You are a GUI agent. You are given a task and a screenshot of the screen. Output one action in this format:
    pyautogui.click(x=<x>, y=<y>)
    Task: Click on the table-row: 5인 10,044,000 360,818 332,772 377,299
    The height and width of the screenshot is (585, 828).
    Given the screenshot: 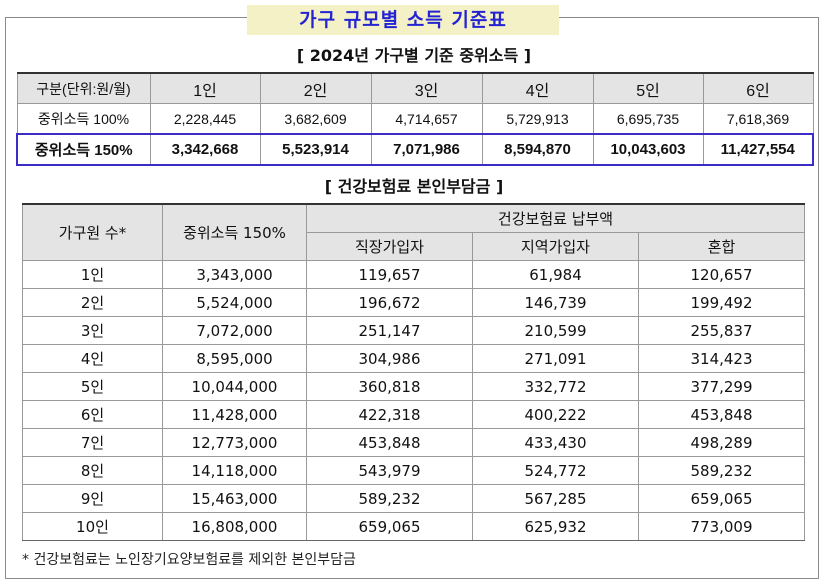 What is the action you would take?
    pyautogui.click(x=414, y=386)
    